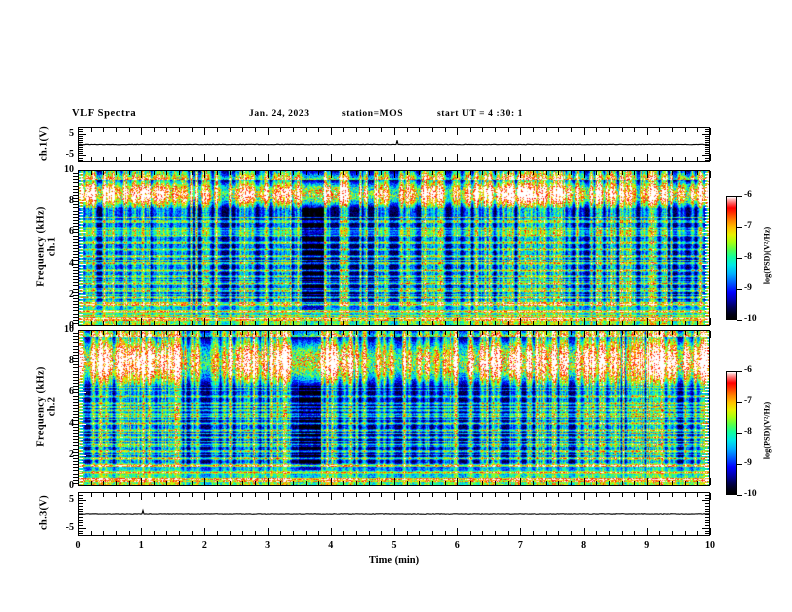 This screenshot has width=792, height=612. I want to click on x-tick-label: 7, so click(520, 545).